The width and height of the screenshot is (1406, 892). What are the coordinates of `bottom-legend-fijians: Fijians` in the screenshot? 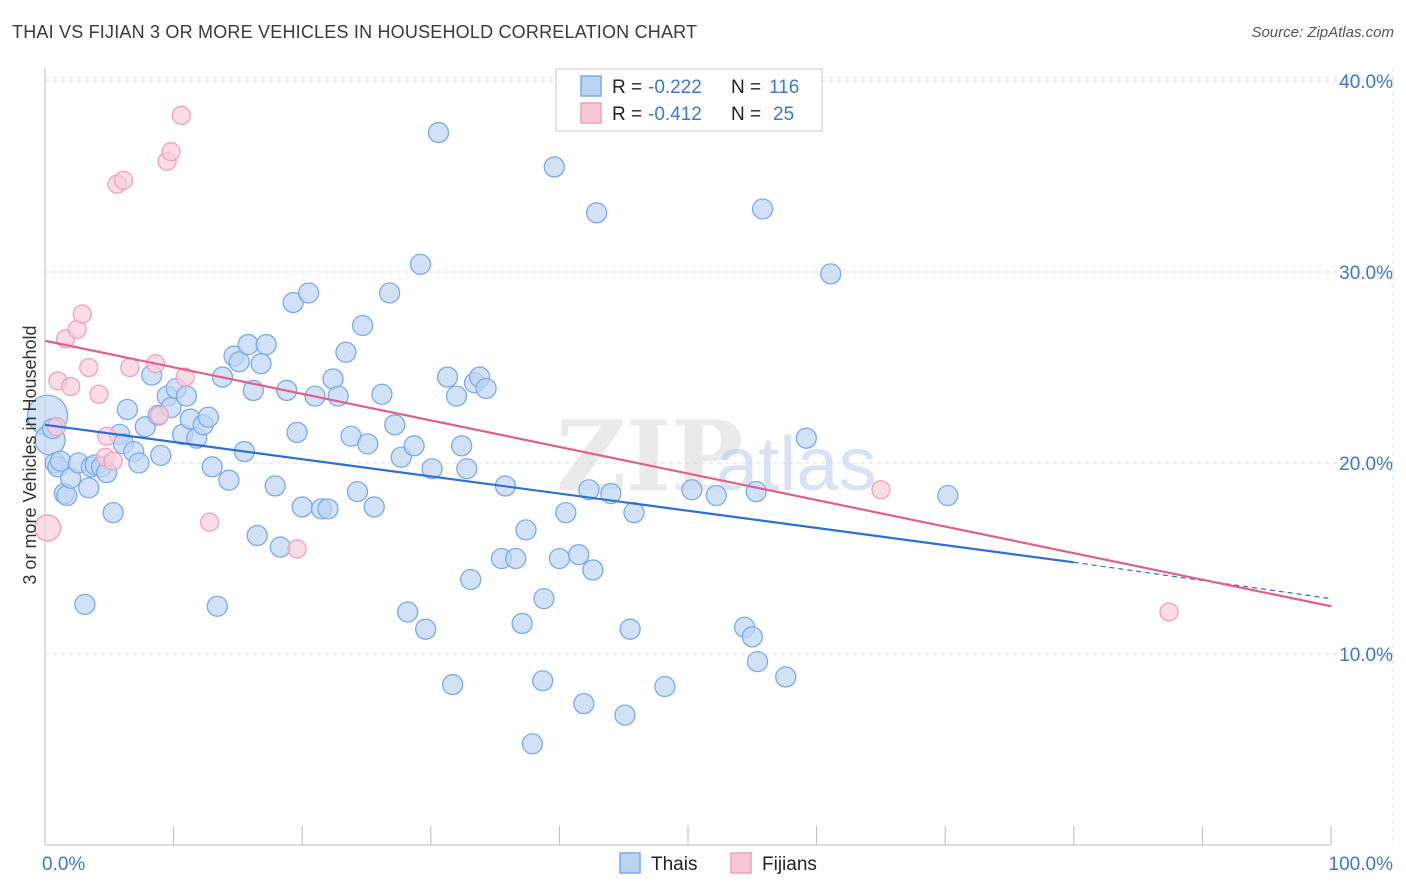 It's located at (789, 864).